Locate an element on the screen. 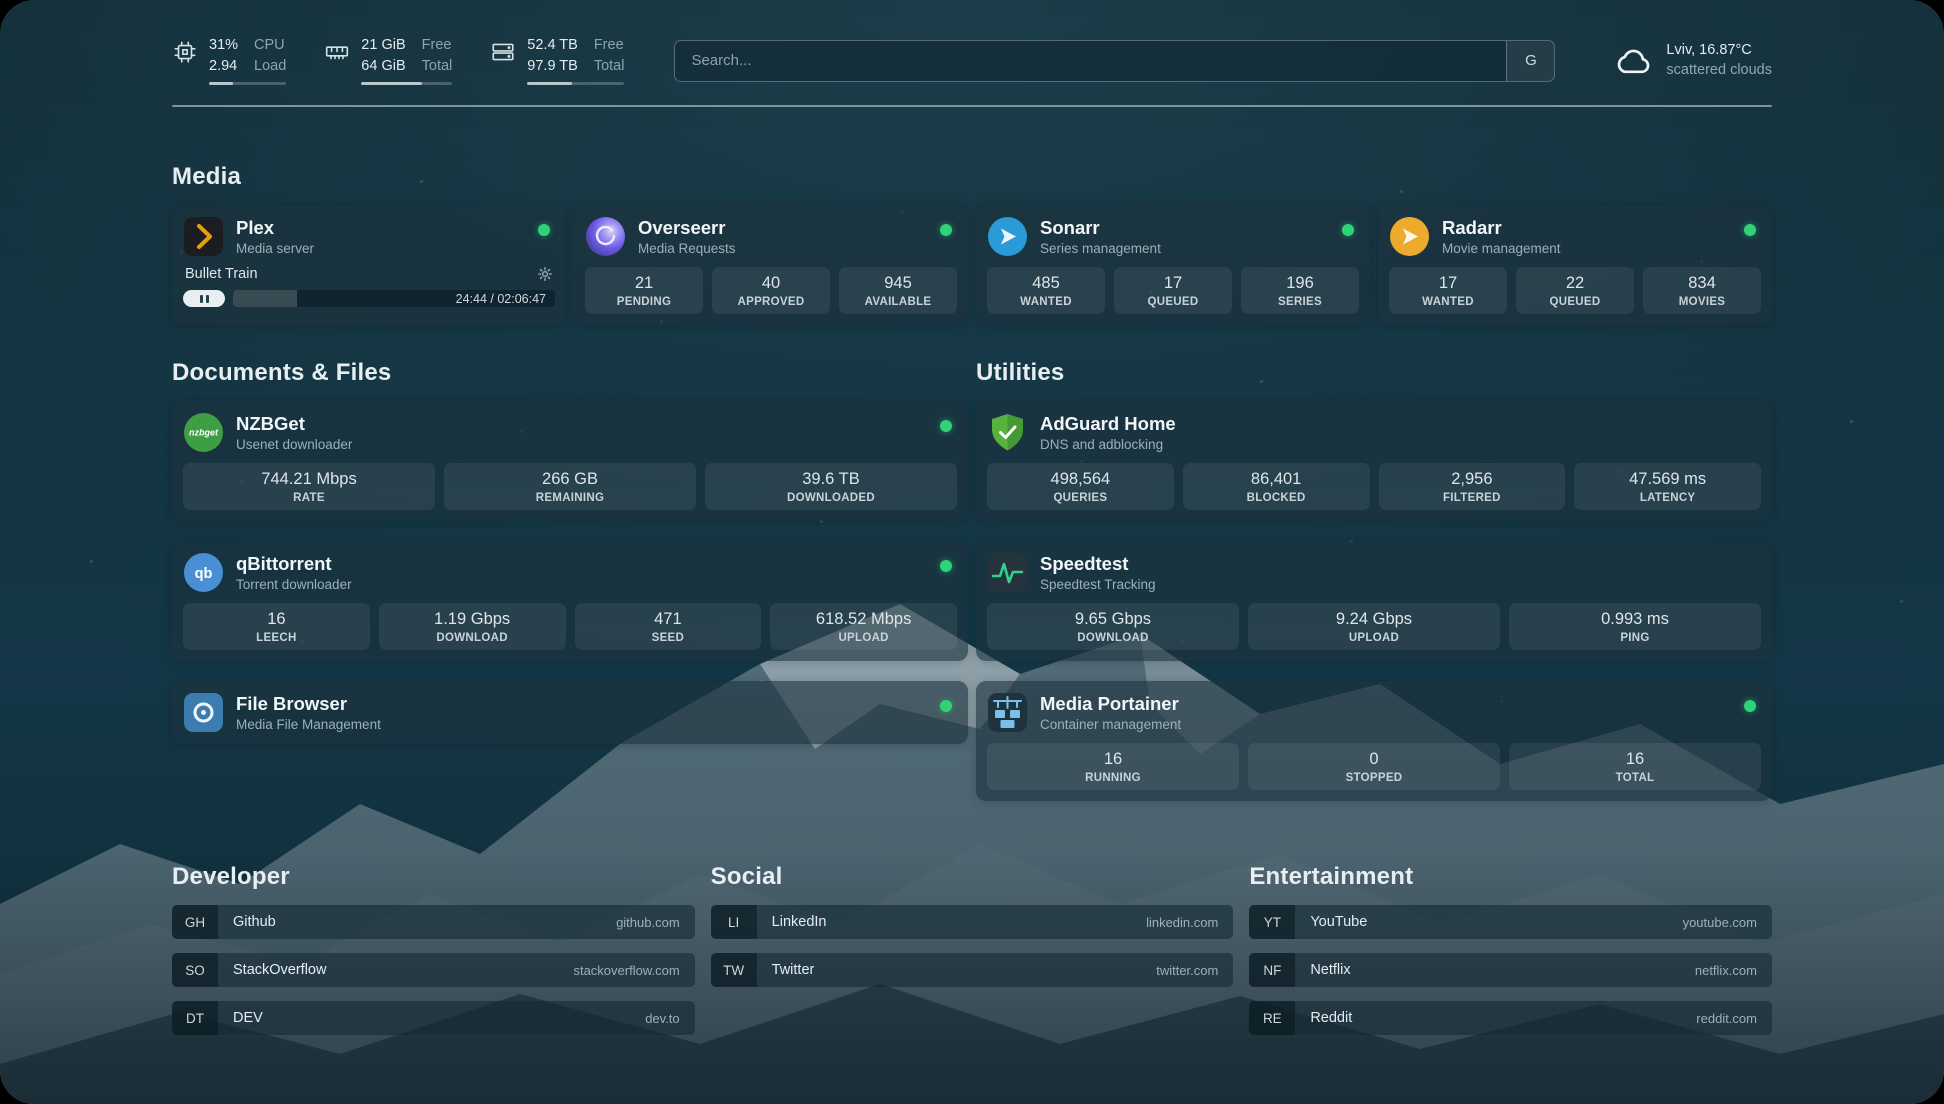 Image resolution: width=1944 pixels, height=1104 pixels. gear-icon is located at coordinates (545, 274).